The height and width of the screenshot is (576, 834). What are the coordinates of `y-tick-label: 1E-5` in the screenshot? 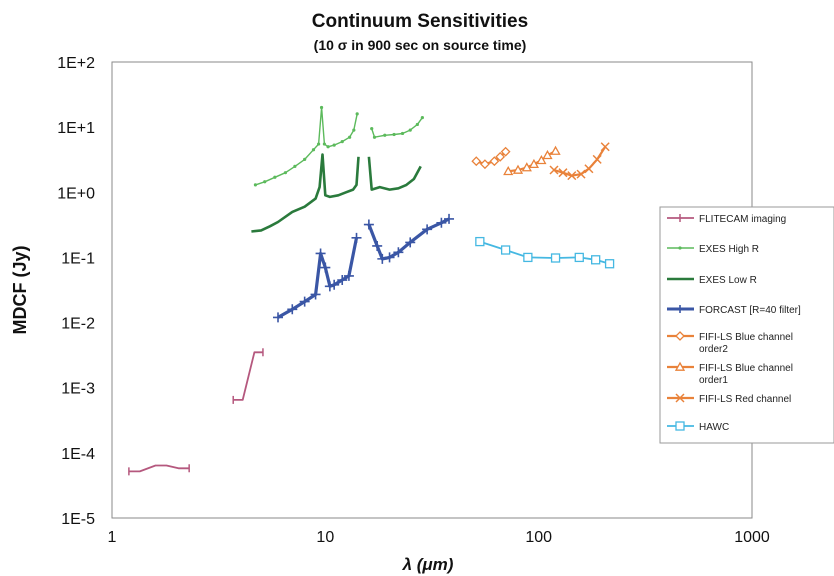 It's located at (78, 519).